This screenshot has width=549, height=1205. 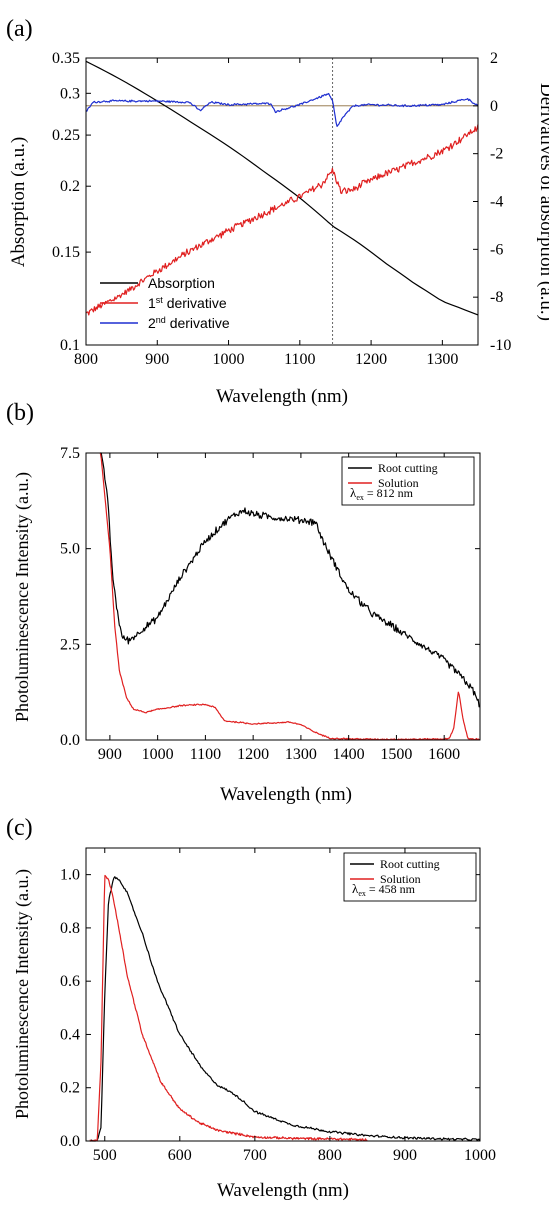 What do you see at coordinates (301, 754) in the screenshot?
I see `panel-b-x-tick-label: 1300` at bounding box center [301, 754].